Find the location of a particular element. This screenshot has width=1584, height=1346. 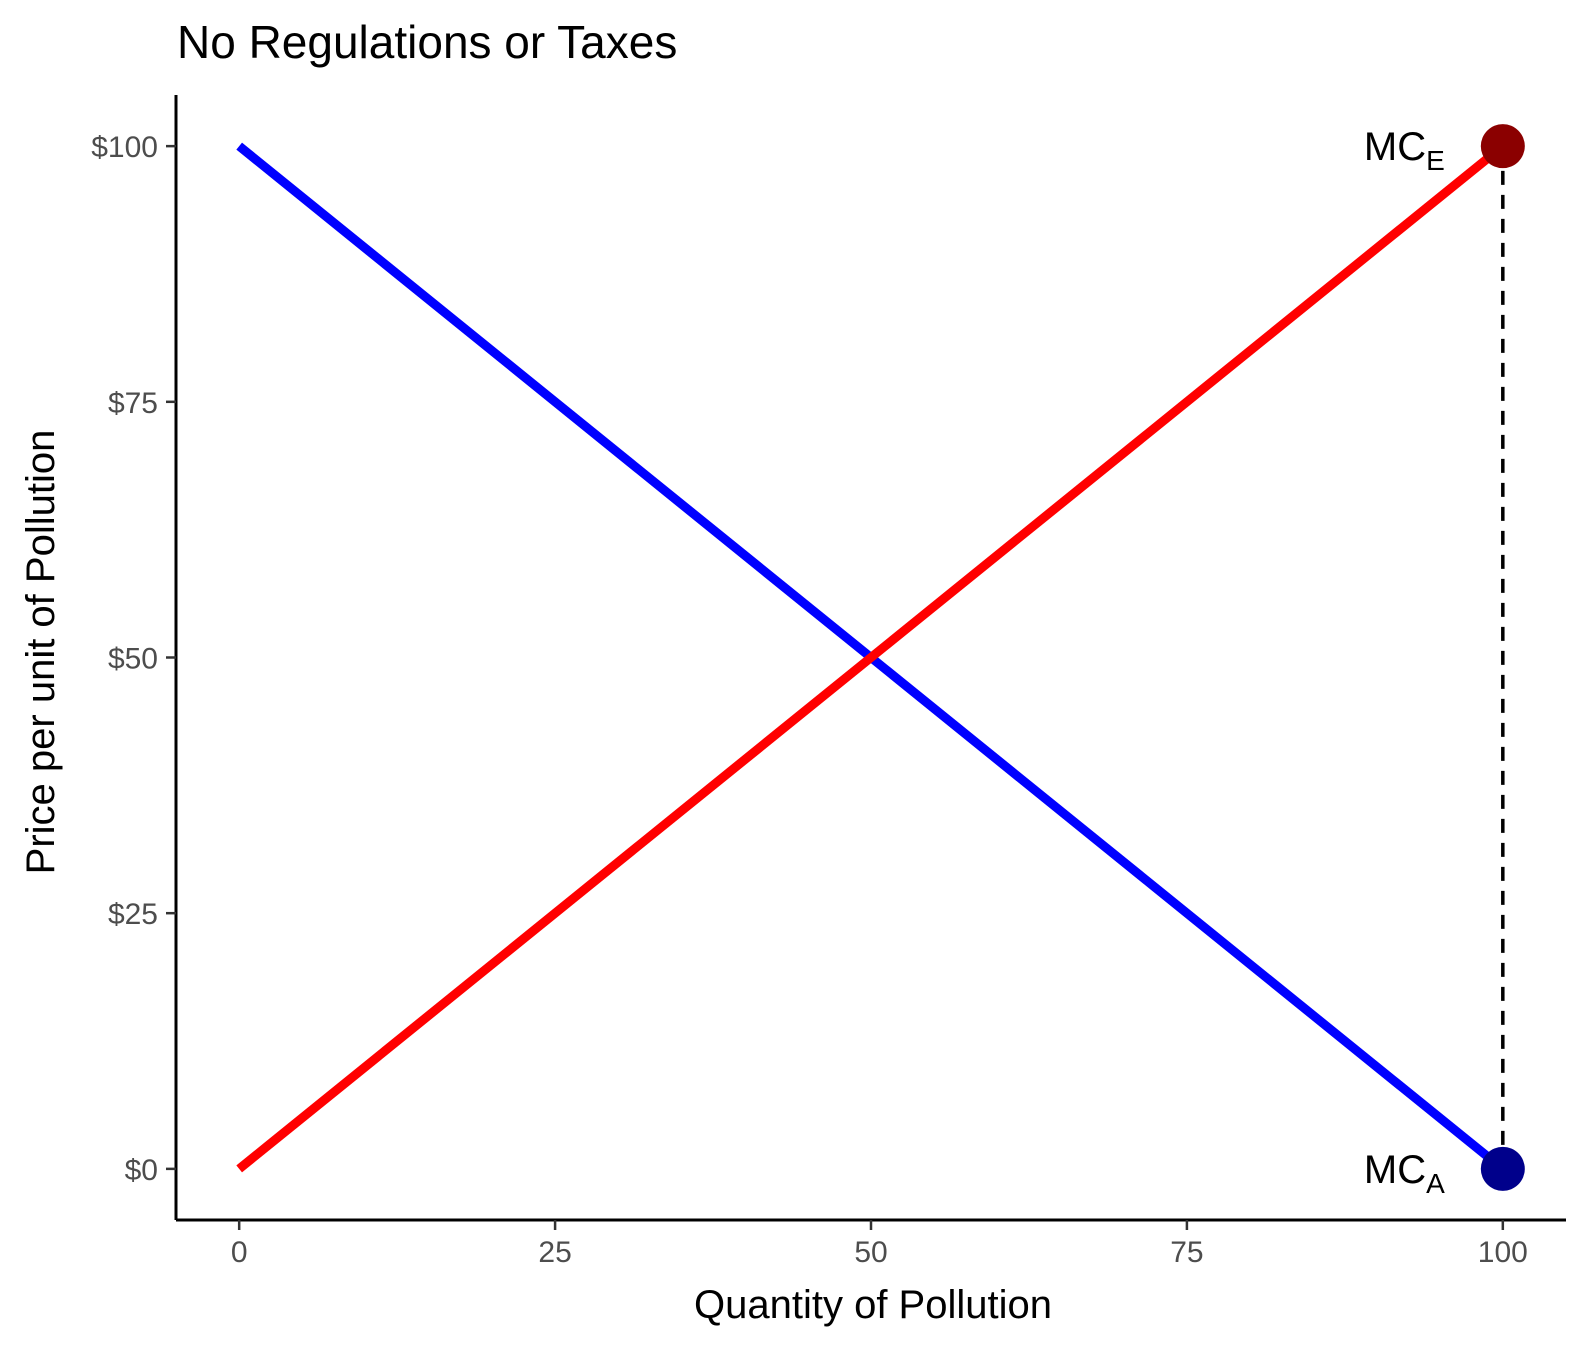

x-tick-label: 50 is located at coordinates (870, 1252).